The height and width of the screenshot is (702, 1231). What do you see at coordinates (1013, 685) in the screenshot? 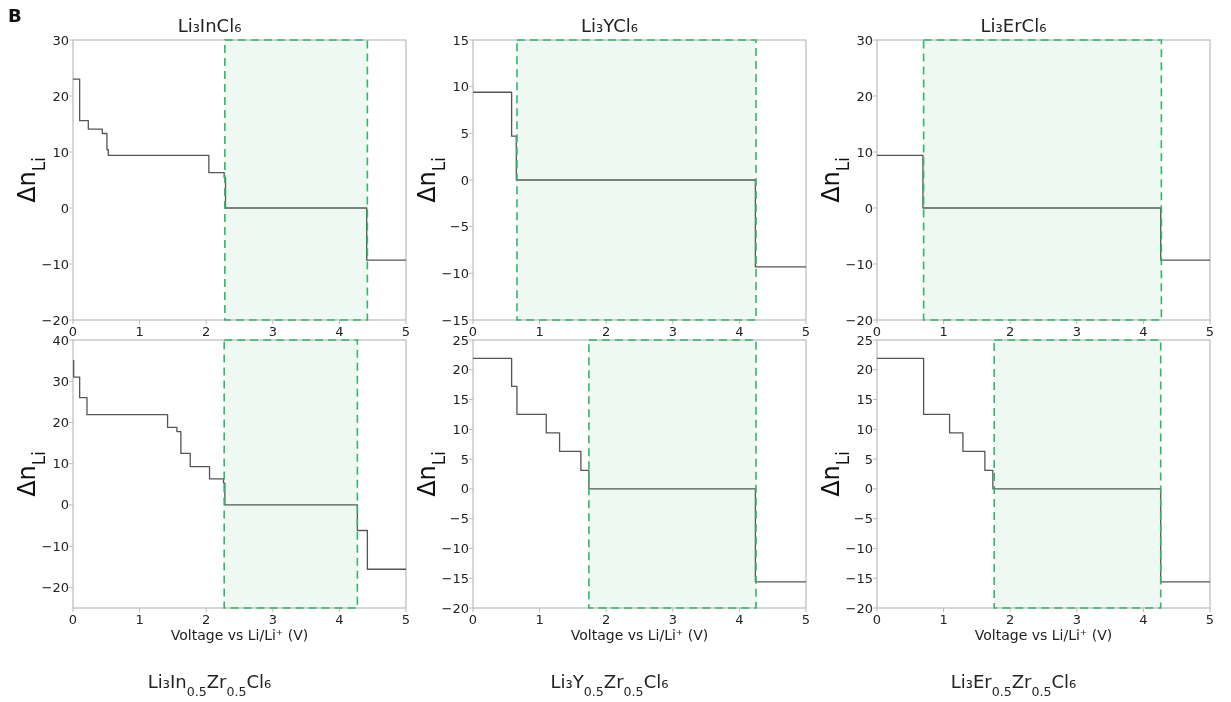
I see `text: Li₃Er$_{0.5}$Zr$_{0.5}$Cl₆` at bounding box center [1013, 685].